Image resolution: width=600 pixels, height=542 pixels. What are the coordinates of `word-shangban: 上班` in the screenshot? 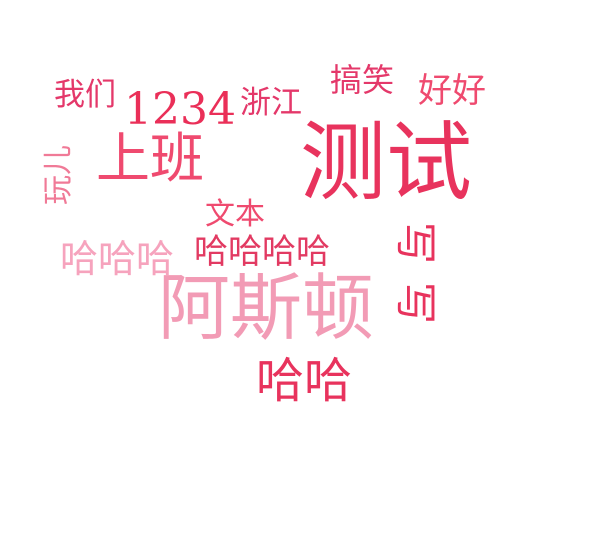 It's located at (150, 158).